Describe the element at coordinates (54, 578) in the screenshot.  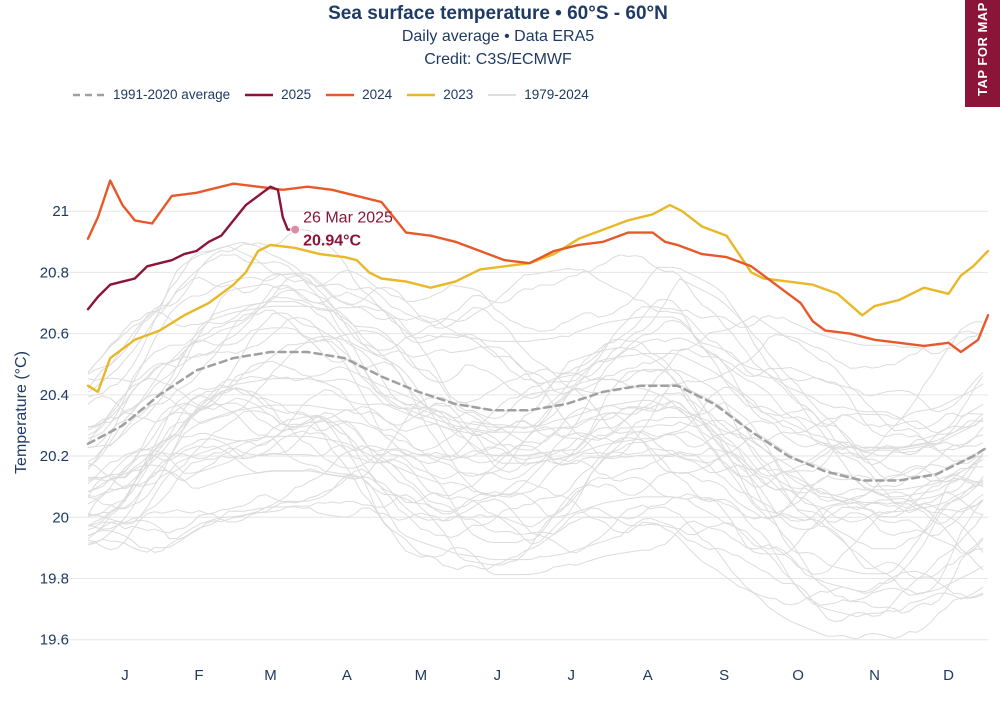
I see `y-tick-label: 19.8` at that location.